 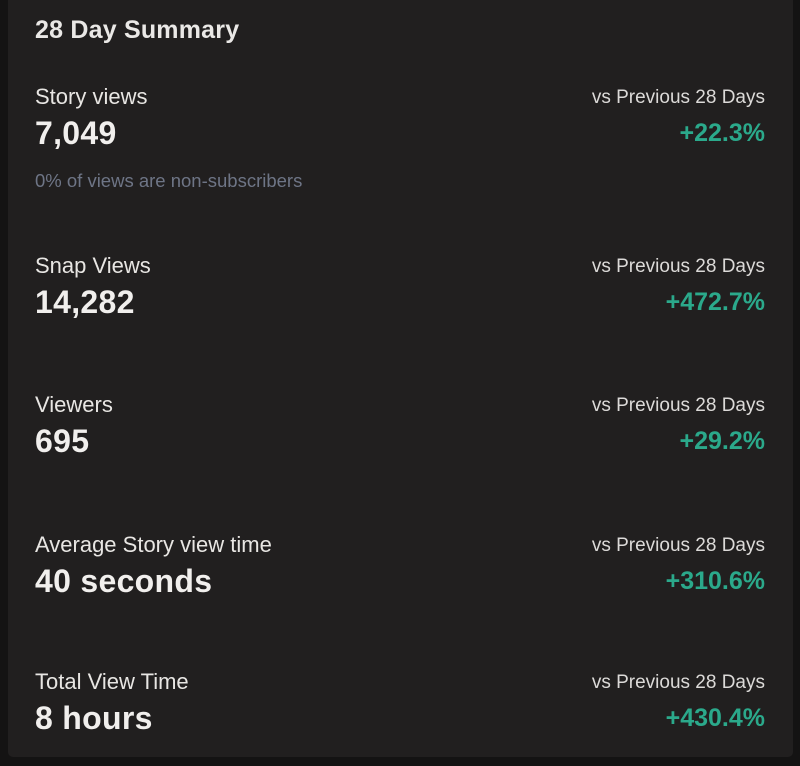 What do you see at coordinates (722, 133) in the screenshot?
I see `metric-change: +22.3%` at bounding box center [722, 133].